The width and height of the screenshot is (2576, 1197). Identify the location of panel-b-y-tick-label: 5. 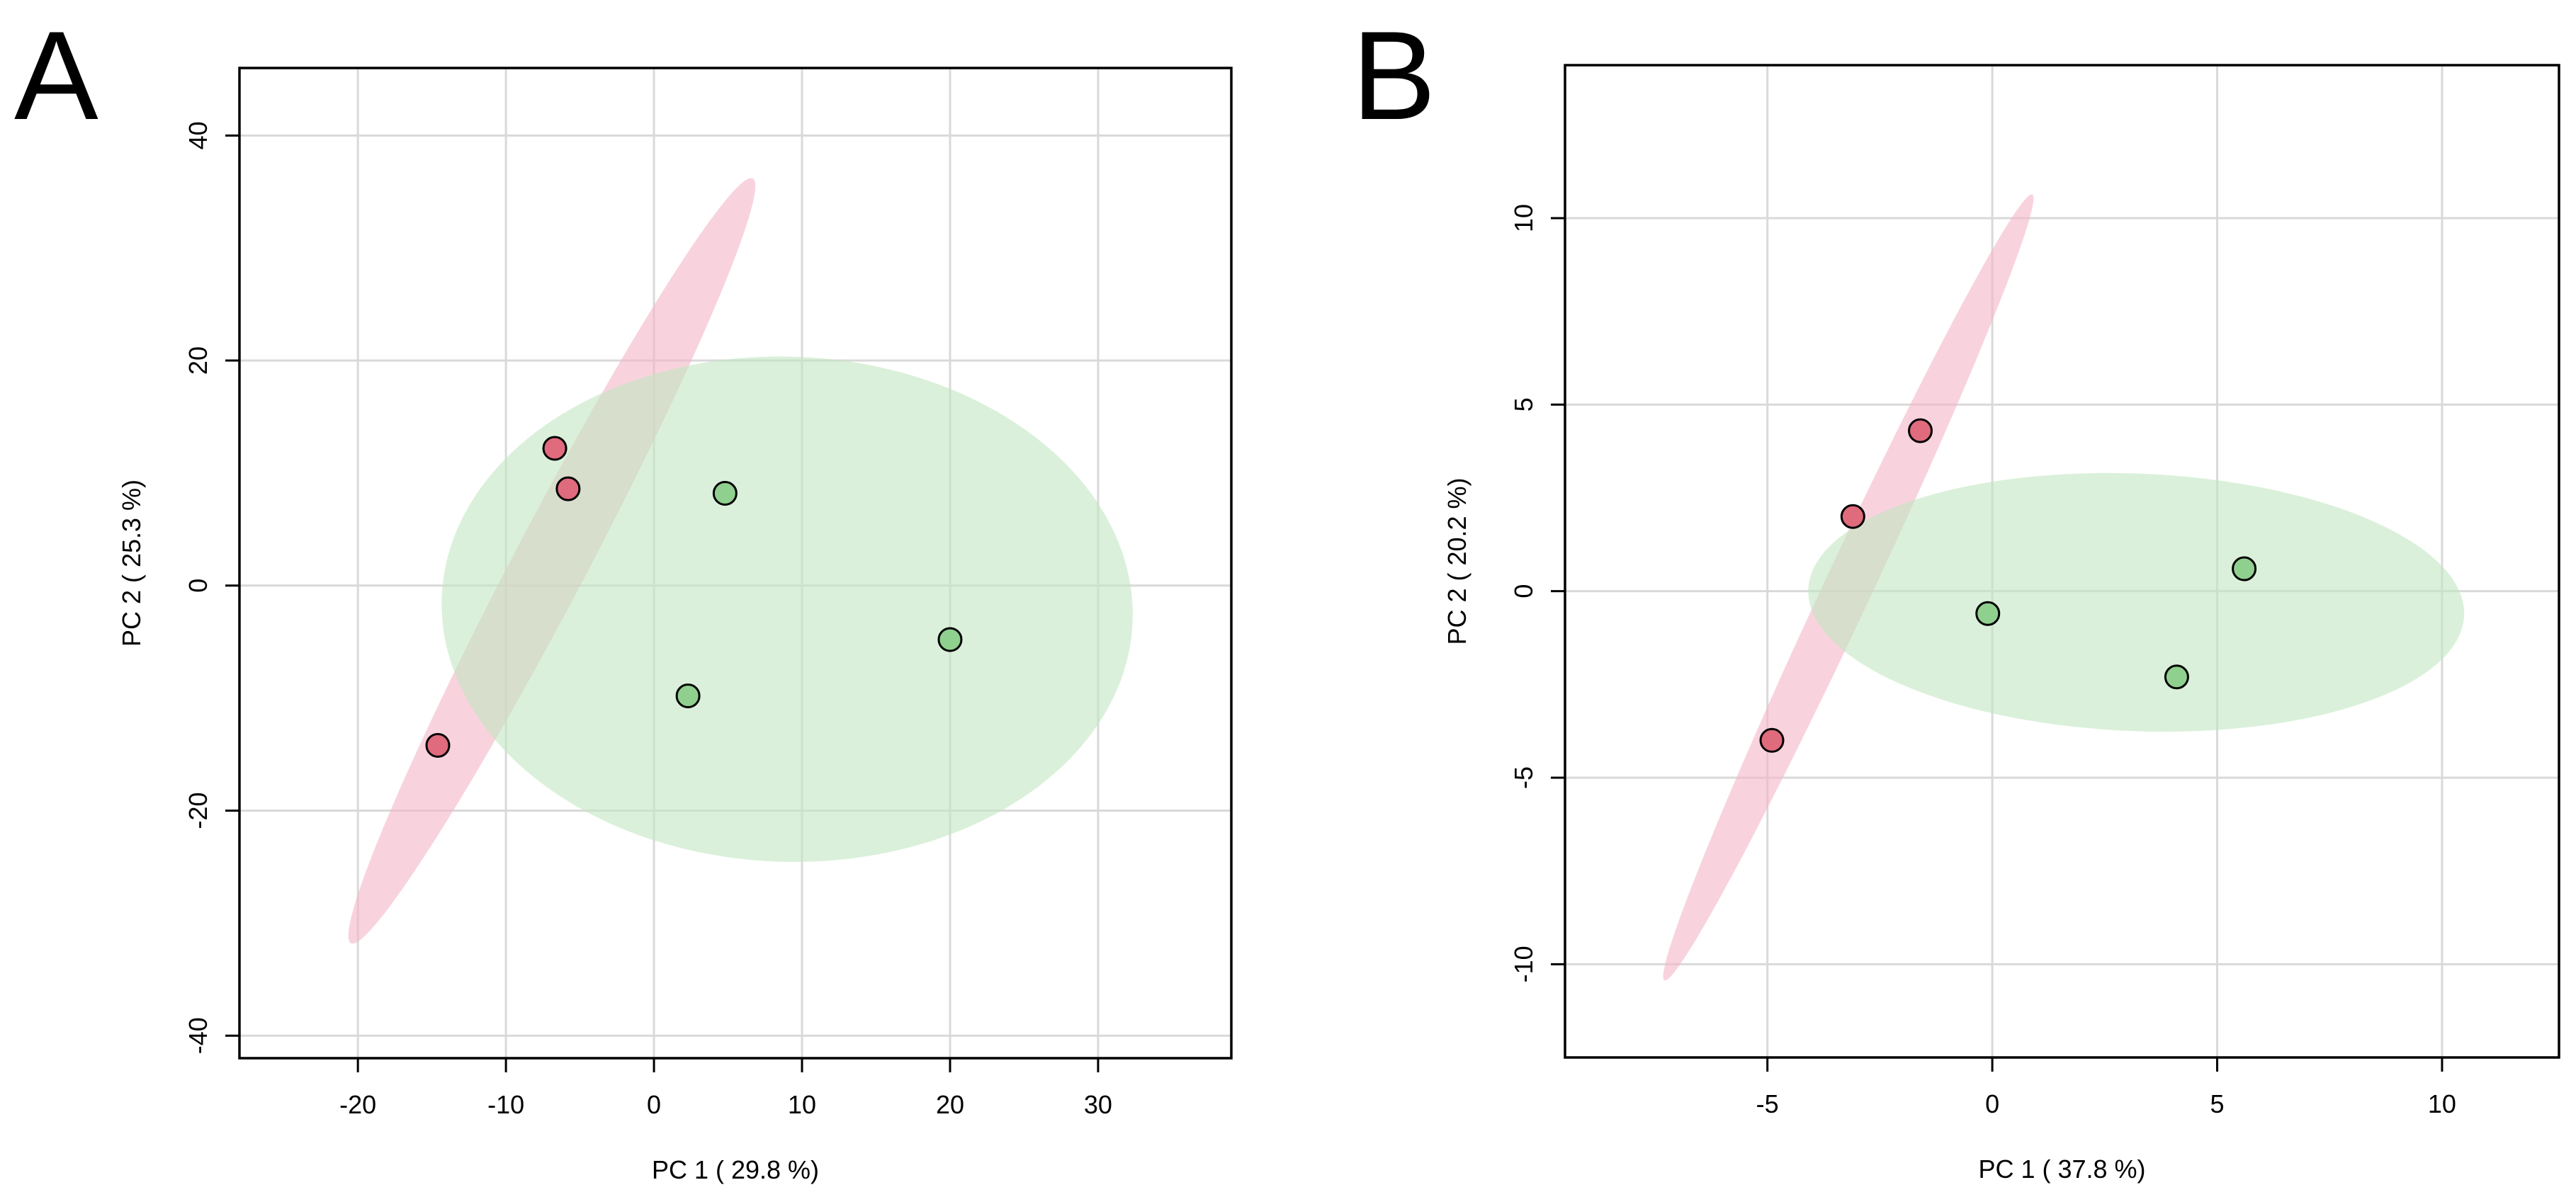
(1523, 405).